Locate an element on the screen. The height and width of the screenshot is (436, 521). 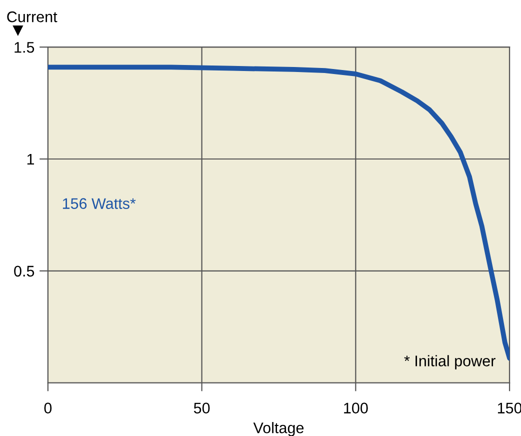
x-tick-label: 50 is located at coordinates (202, 408).